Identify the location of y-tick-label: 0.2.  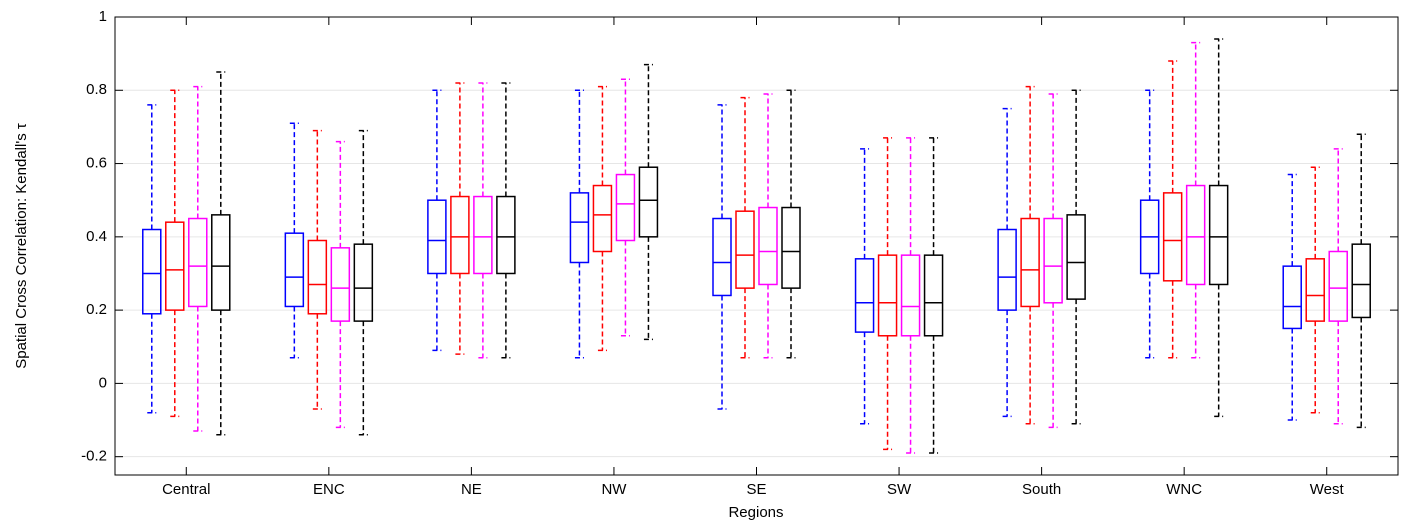
(96, 309).